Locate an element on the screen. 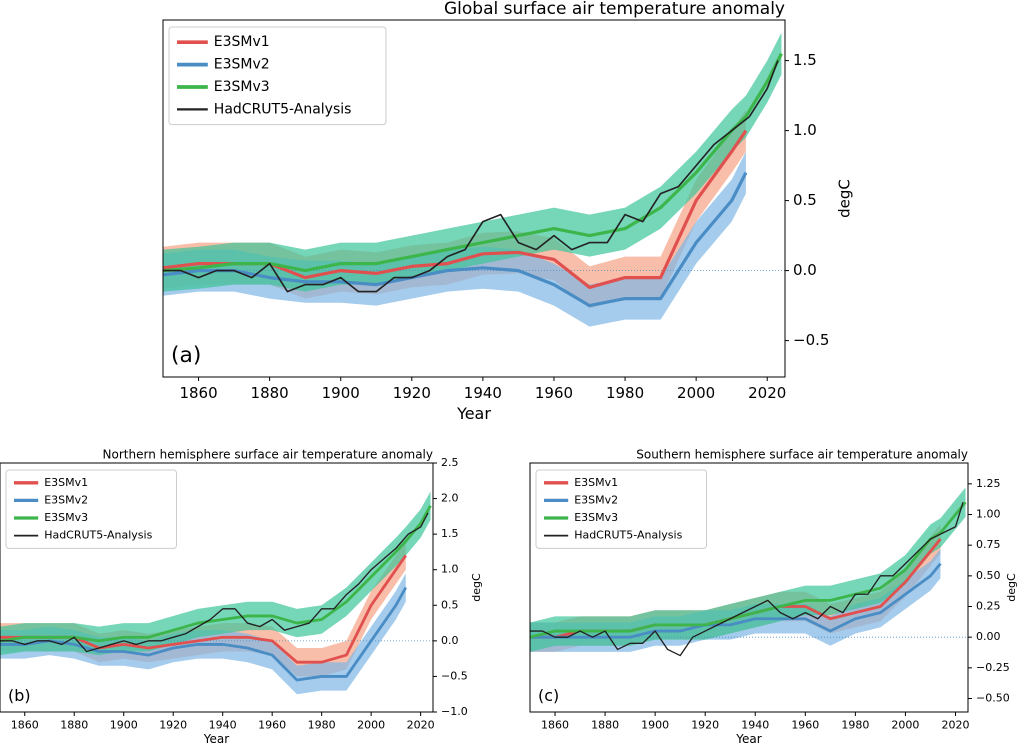 This screenshot has width=1024, height=744. panel-annotation: (b) is located at coordinates (19, 695).